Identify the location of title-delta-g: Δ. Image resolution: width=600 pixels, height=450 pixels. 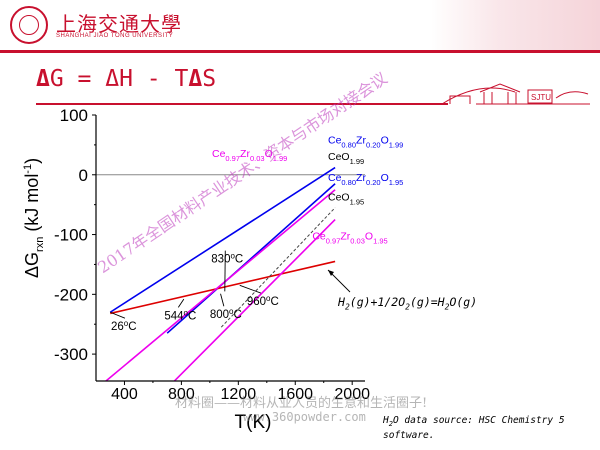
(43, 79).